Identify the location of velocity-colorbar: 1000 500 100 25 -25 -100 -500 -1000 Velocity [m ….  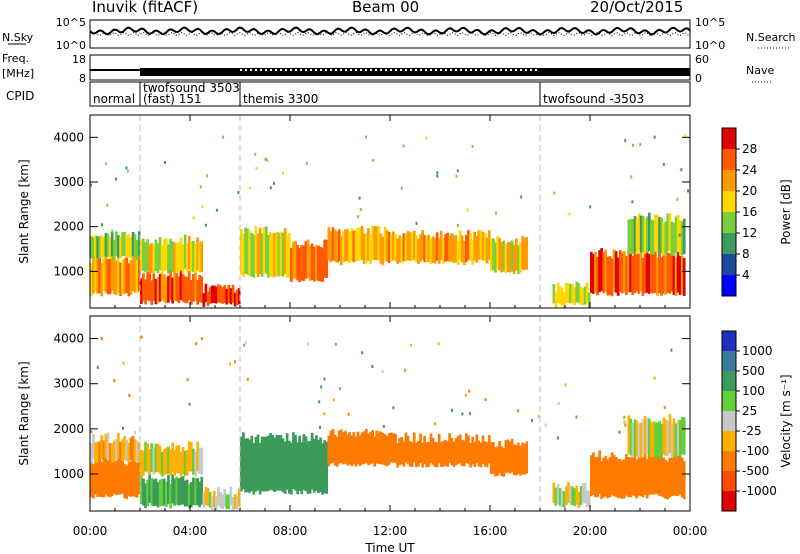
(757, 421).